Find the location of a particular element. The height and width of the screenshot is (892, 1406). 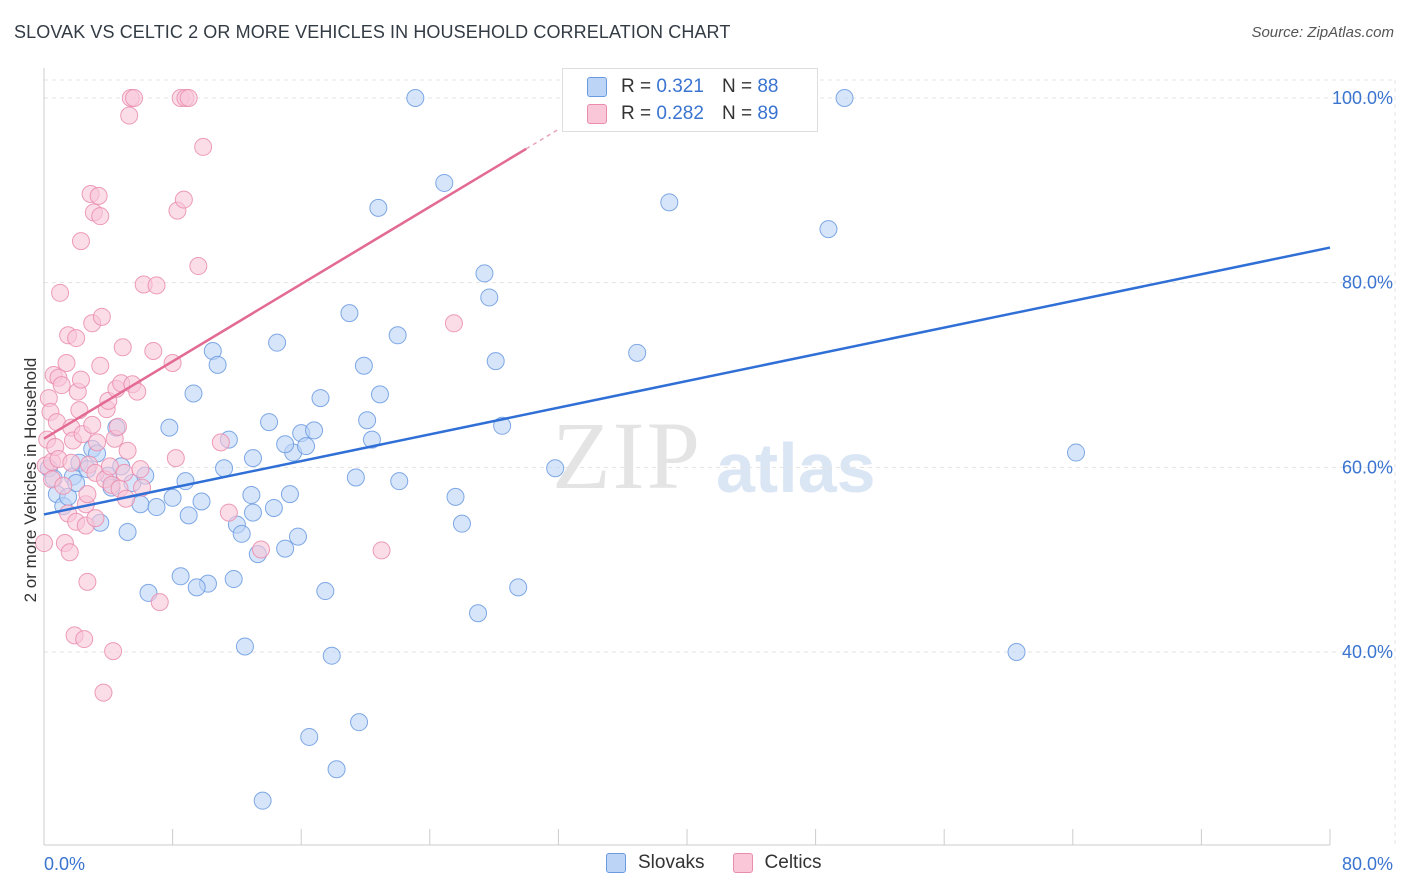

series-legend-swatch-slovaks is located at coordinates (616, 863).